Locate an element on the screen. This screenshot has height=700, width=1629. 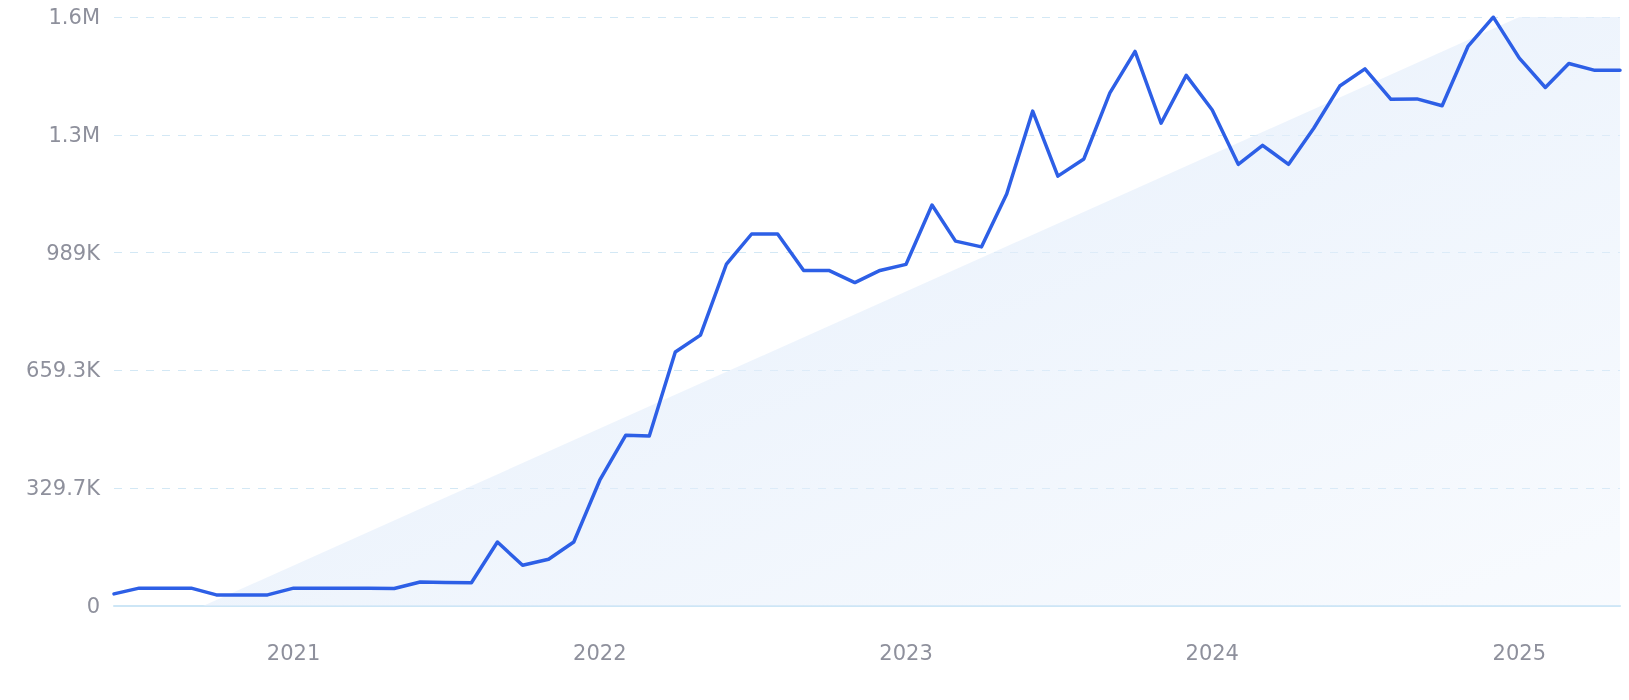
x-tick-label: 2024 is located at coordinates (1212, 652).